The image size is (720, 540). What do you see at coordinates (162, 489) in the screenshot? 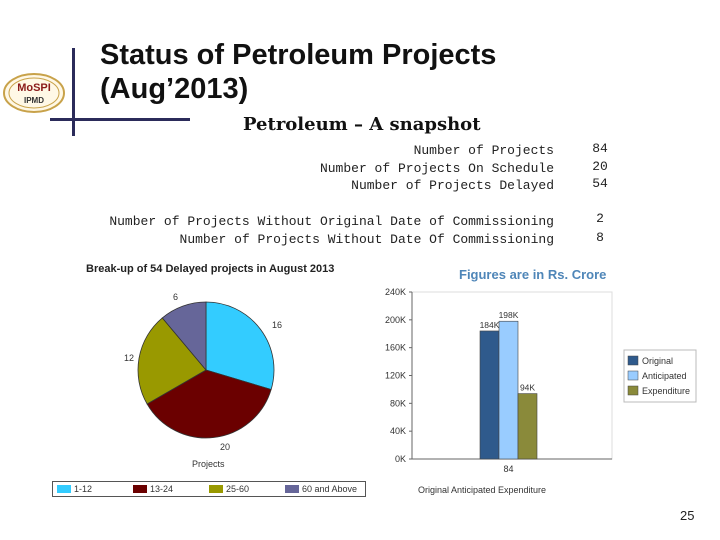
I see `pie-legend-label: 13-24` at bounding box center [162, 489].